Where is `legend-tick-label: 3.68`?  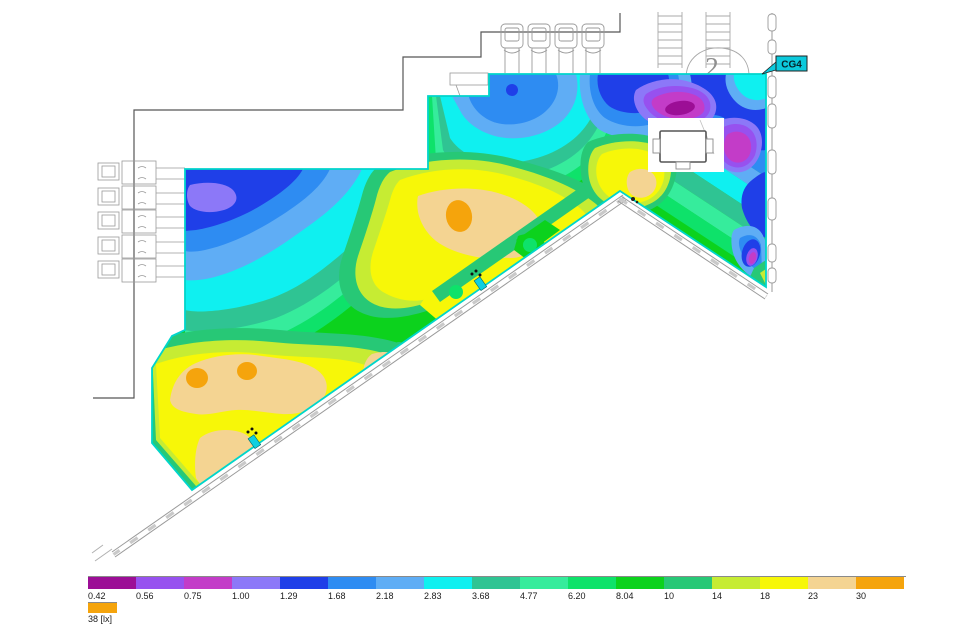 legend-tick-label: 3.68 is located at coordinates (481, 596).